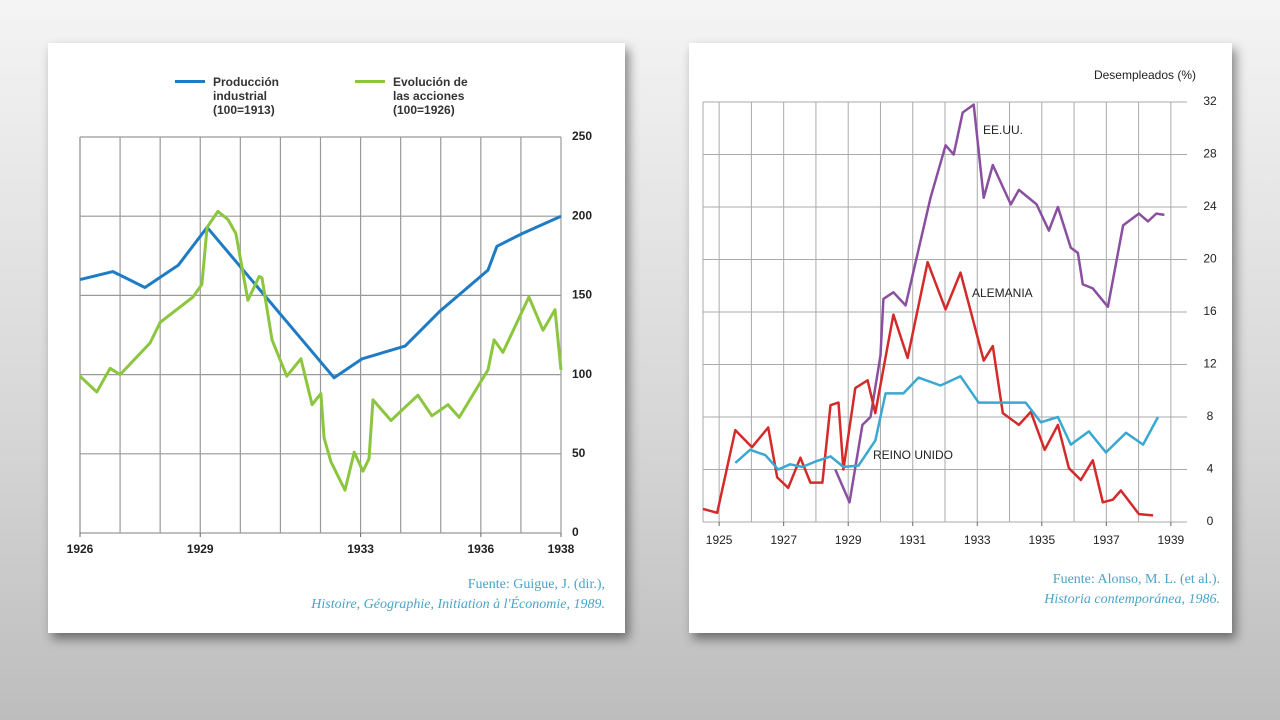 The width and height of the screenshot is (1280, 720). What do you see at coordinates (1145, 75) in the screenshot?
I see `y-axis-label: Desempleados (%)` at bounding box center [1145, 75].